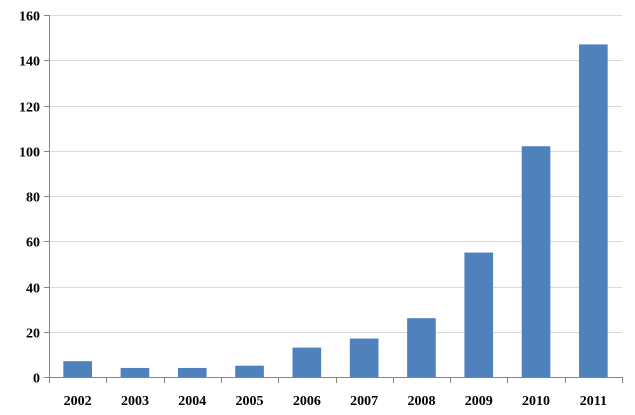 Image resolution: width=635 pixels, height=415 pixels. What do you see at coordinates (364, 401) in the screenshot?
I see `x-tick-label: 2007` at bounding box center [364, 401].